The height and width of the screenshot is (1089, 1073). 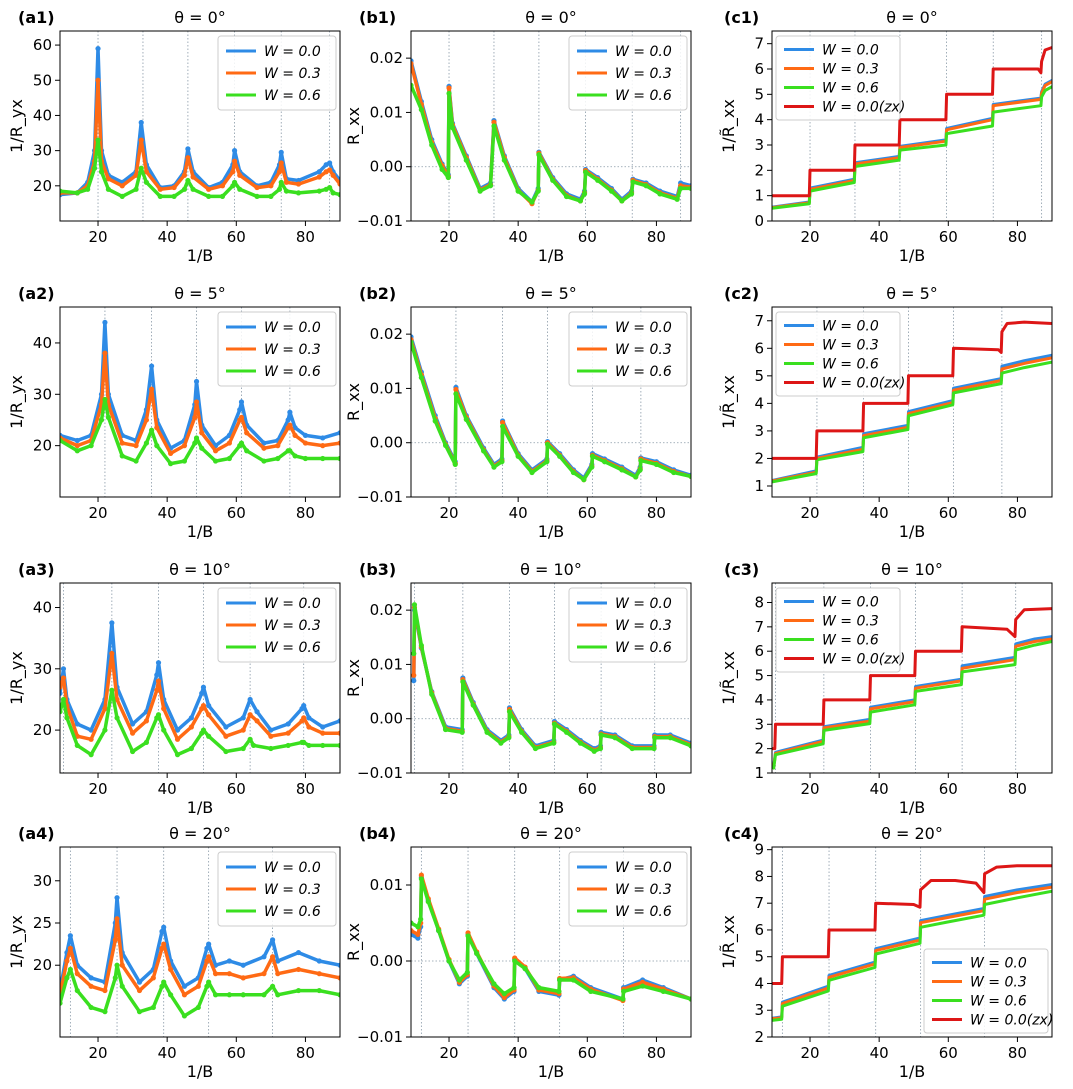 What do you see at coordinates (200, 833) in the screenshot?
I see `panel-title: θ = 20°` at bounding box center [200, 833].